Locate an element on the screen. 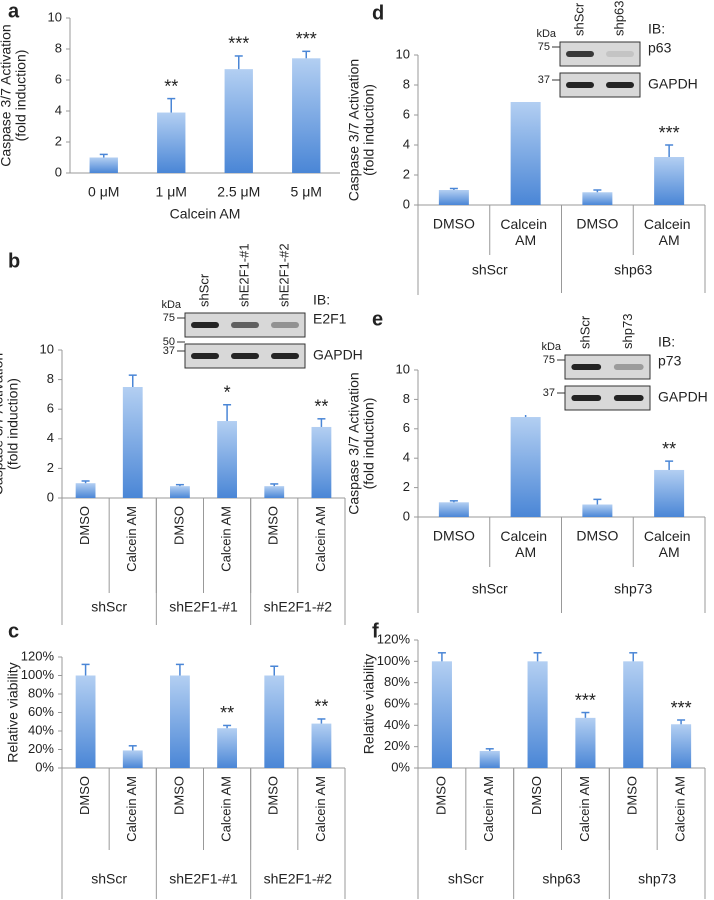 The height and width of the screenshot is (900, 714). lane-label: shp63 is located at coordinates (618, 18).